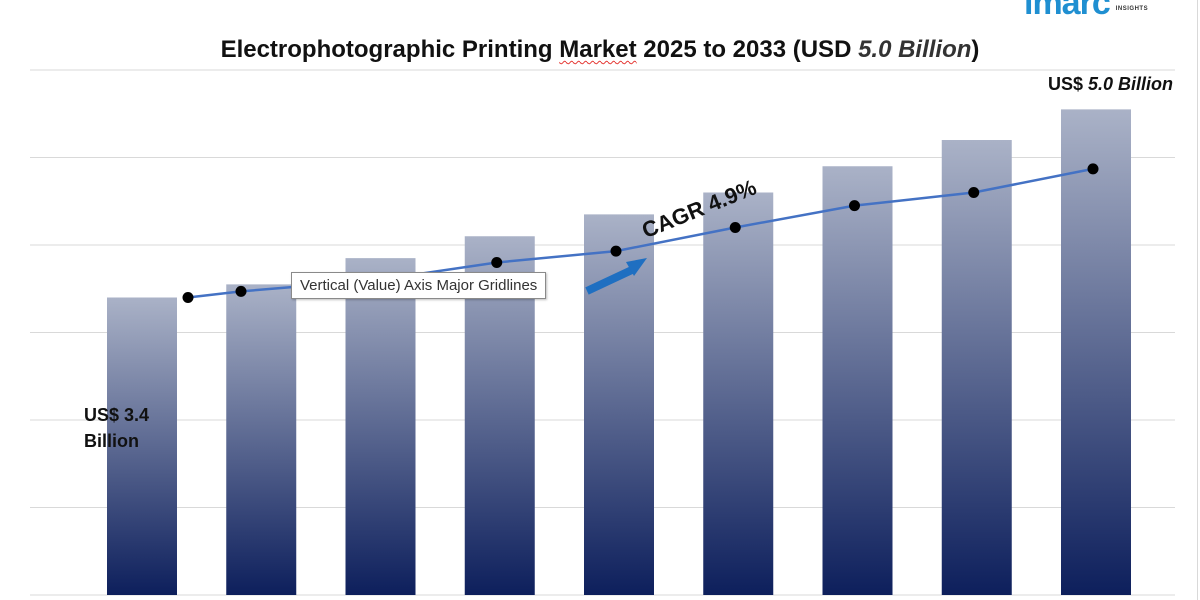 The image size is (1200, 600). I want to click on title-squiggle-word: Market, so click(598, 49).